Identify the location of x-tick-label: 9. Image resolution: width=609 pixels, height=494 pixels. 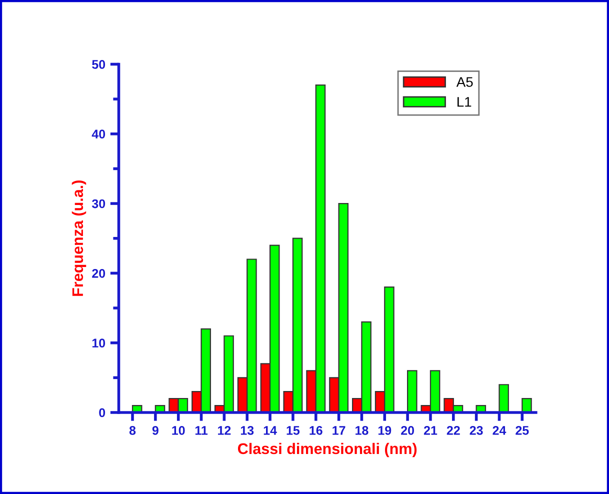
(155, 430).